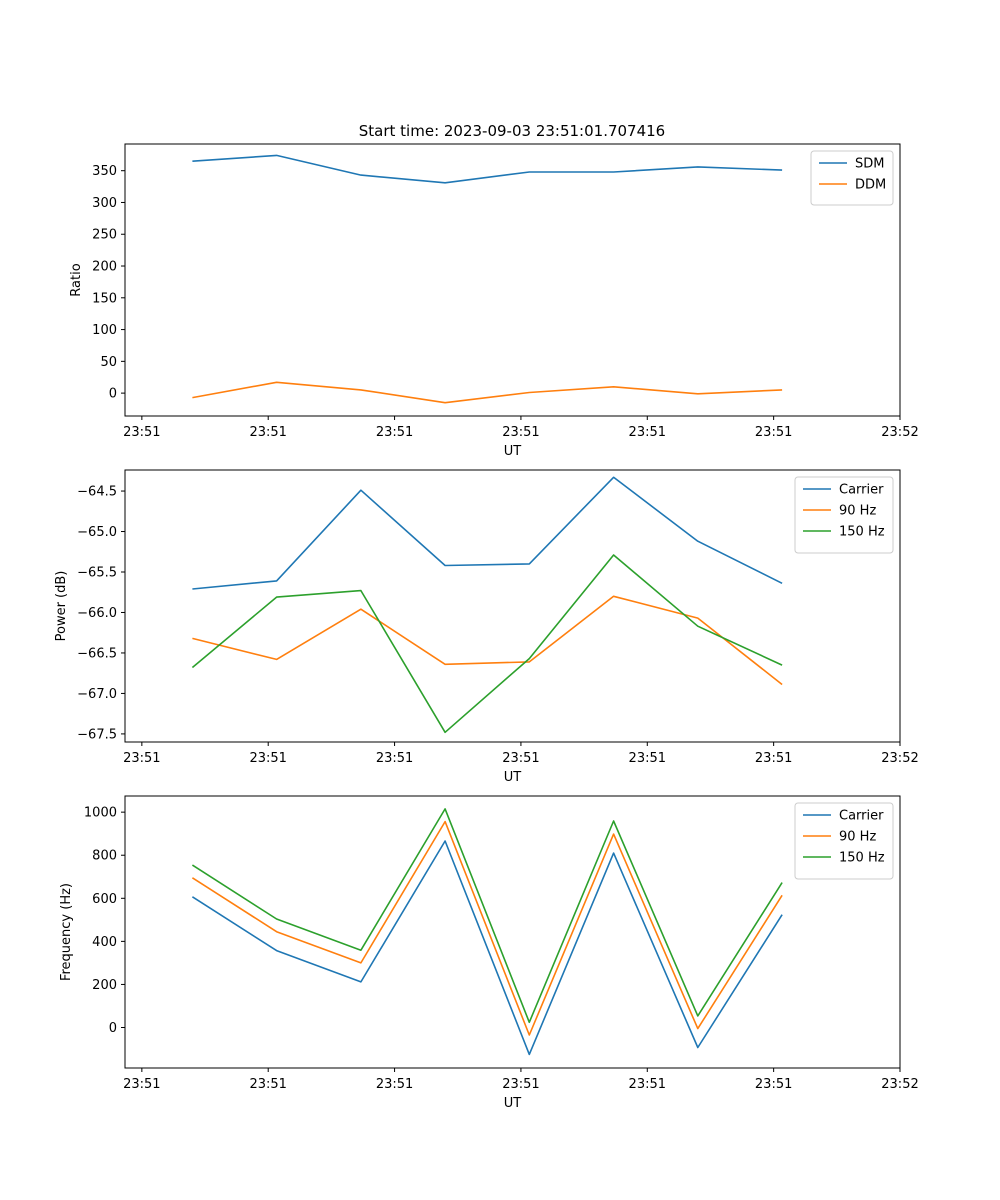 This screenshot has width=1000, height=1200. Describe the element at coordinates (97, 532) in the screenshot. I see `y-tick-label: −65.0` at that location.